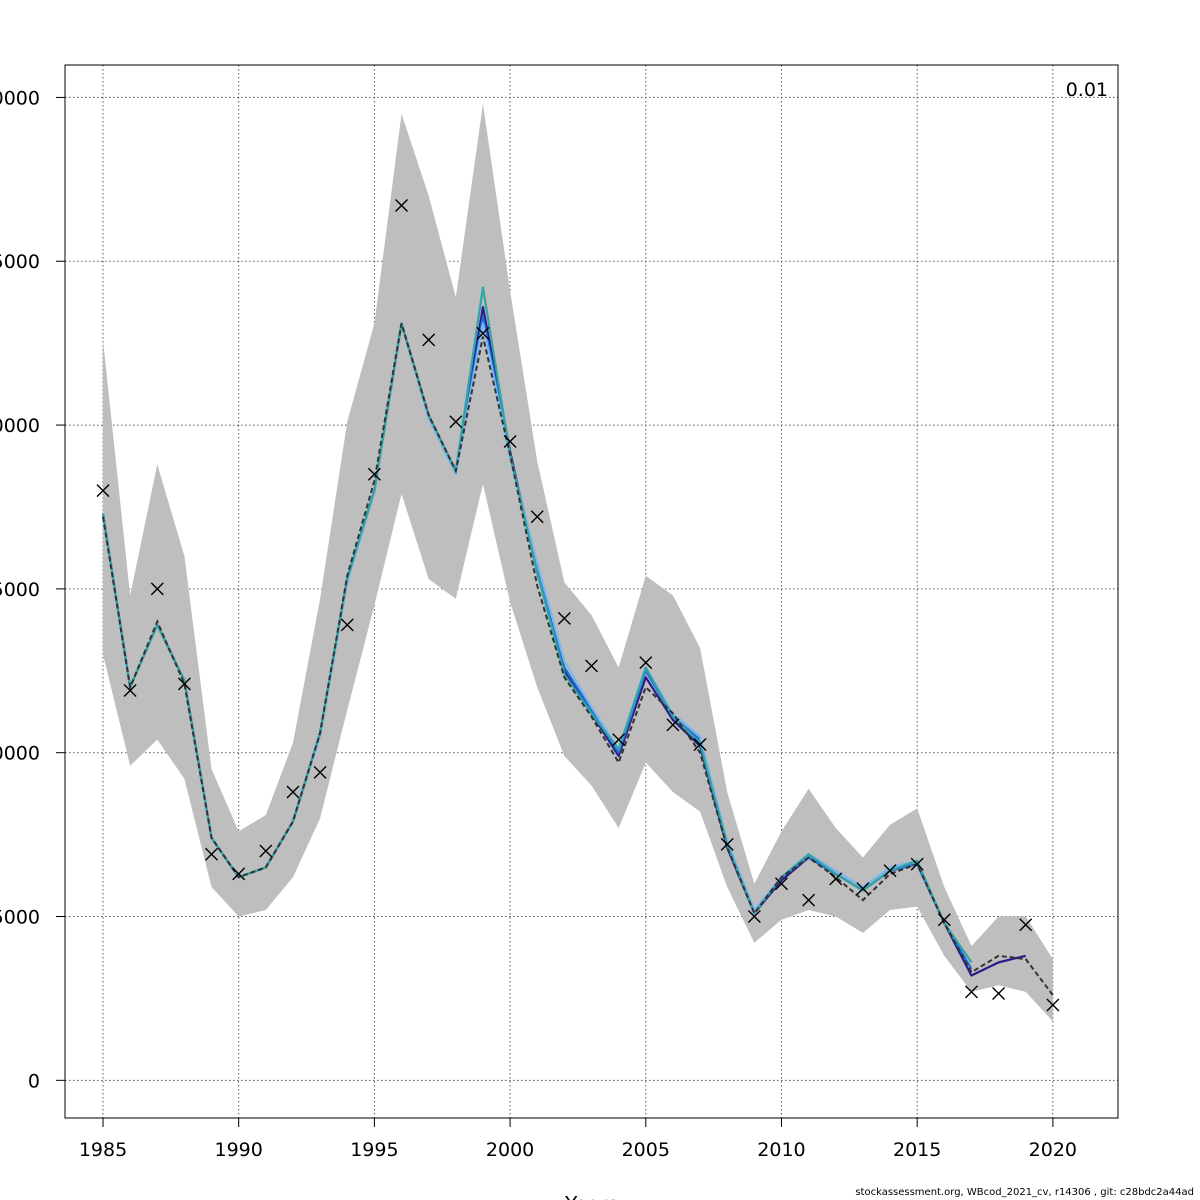  What do you see at coordinates (20, 98) in the screenshot?
I see `y-tick-label: 30000` at bounding box center [20, 98].